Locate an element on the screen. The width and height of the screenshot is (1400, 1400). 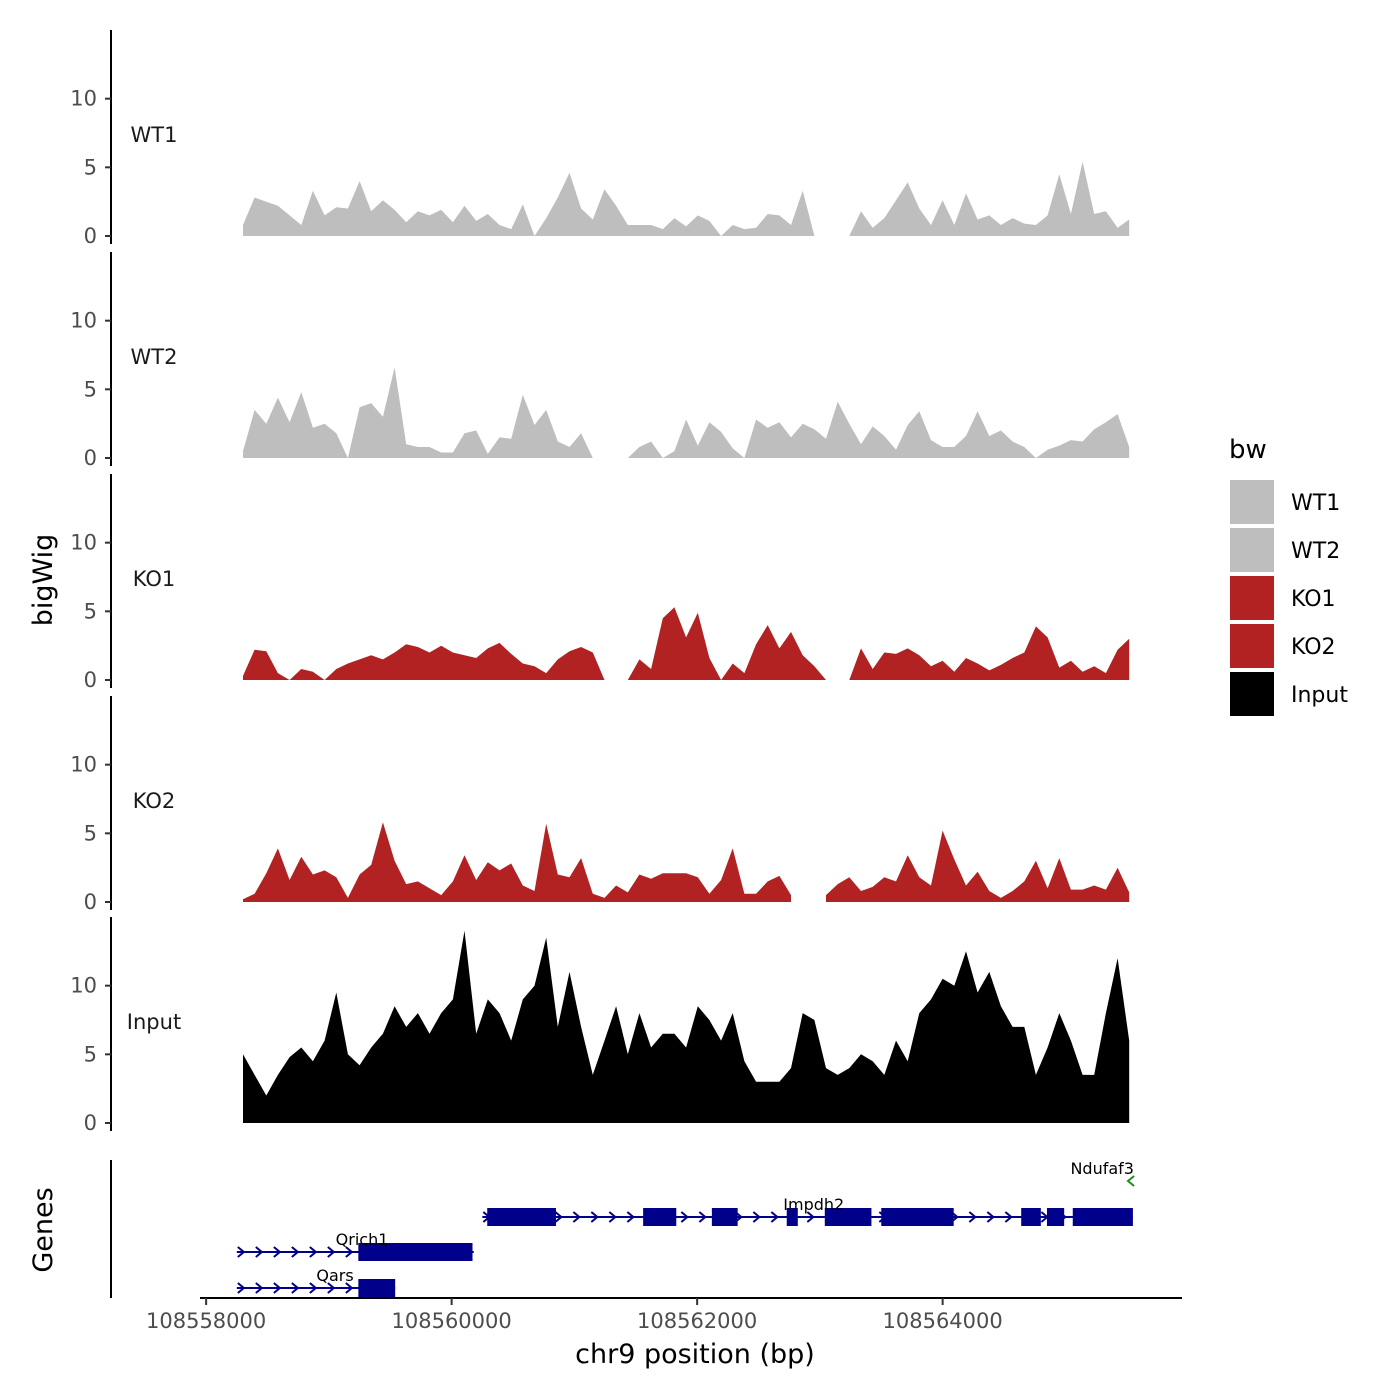
gene-ndufaf3: Ndufaf3 is located at coordinates (1102, 1173).